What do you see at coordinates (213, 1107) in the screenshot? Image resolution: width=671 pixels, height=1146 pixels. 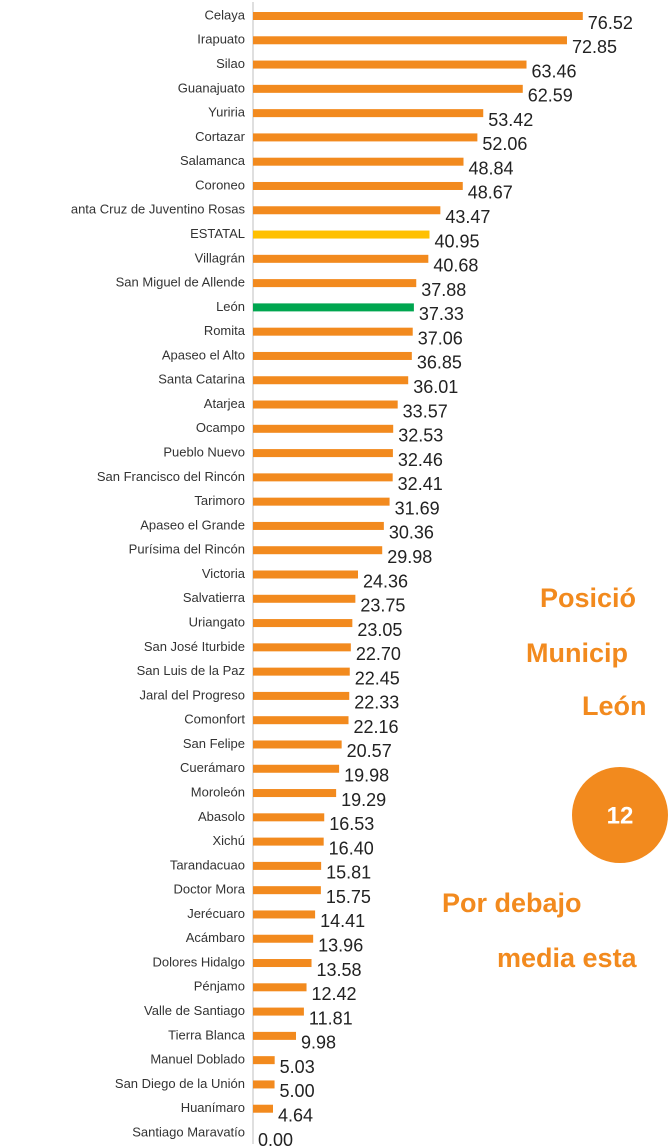 I see `category-label: Huanímaro` at bounding box center [213, 1107].